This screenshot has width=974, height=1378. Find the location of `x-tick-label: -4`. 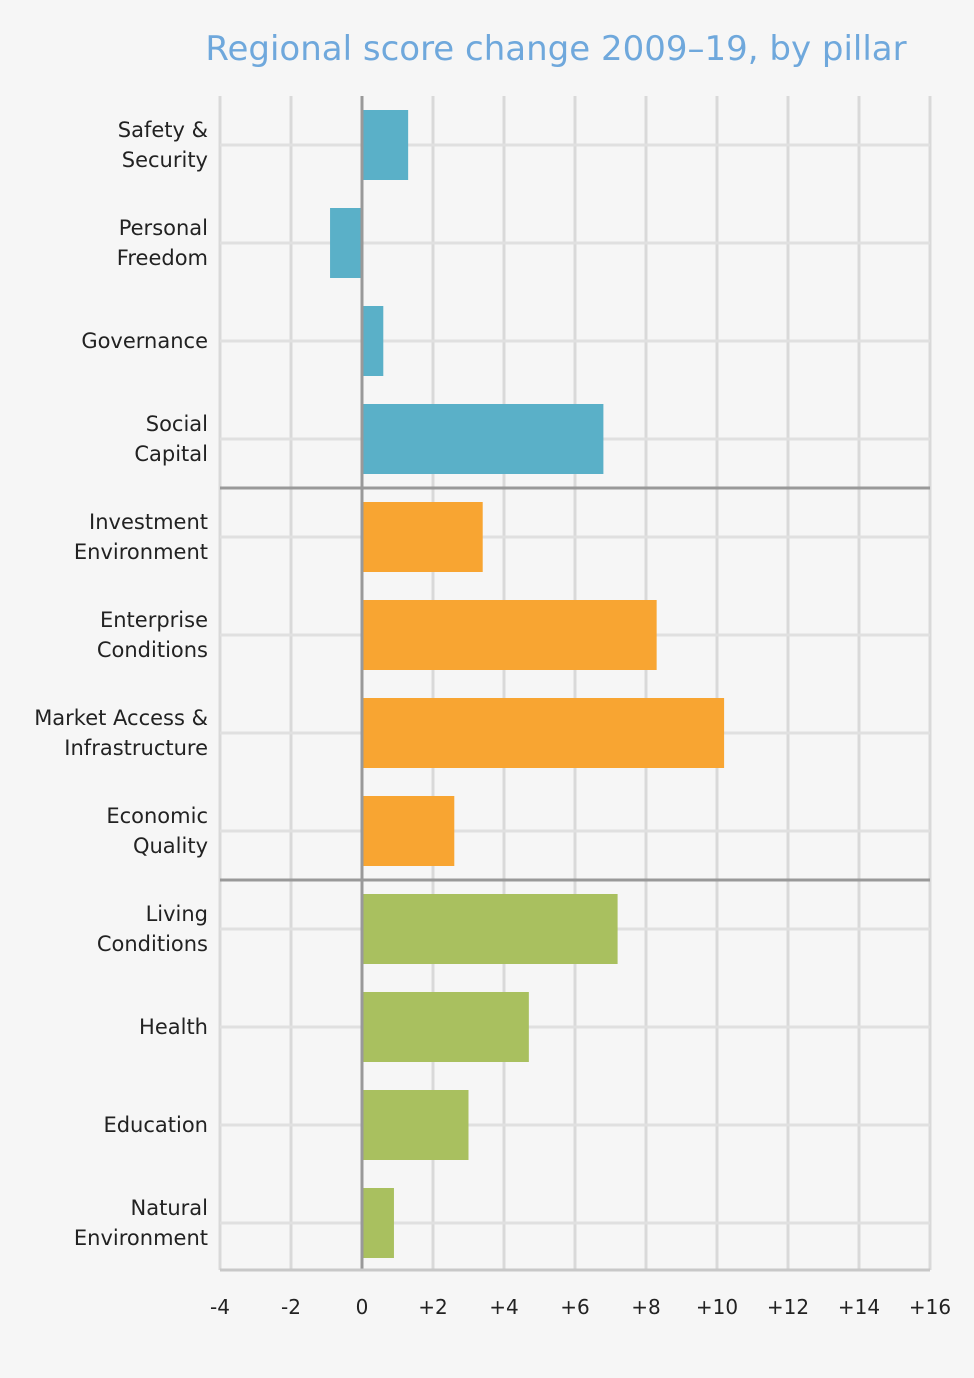

x-tick-label: -4 is located at coordinates (220, 1307).